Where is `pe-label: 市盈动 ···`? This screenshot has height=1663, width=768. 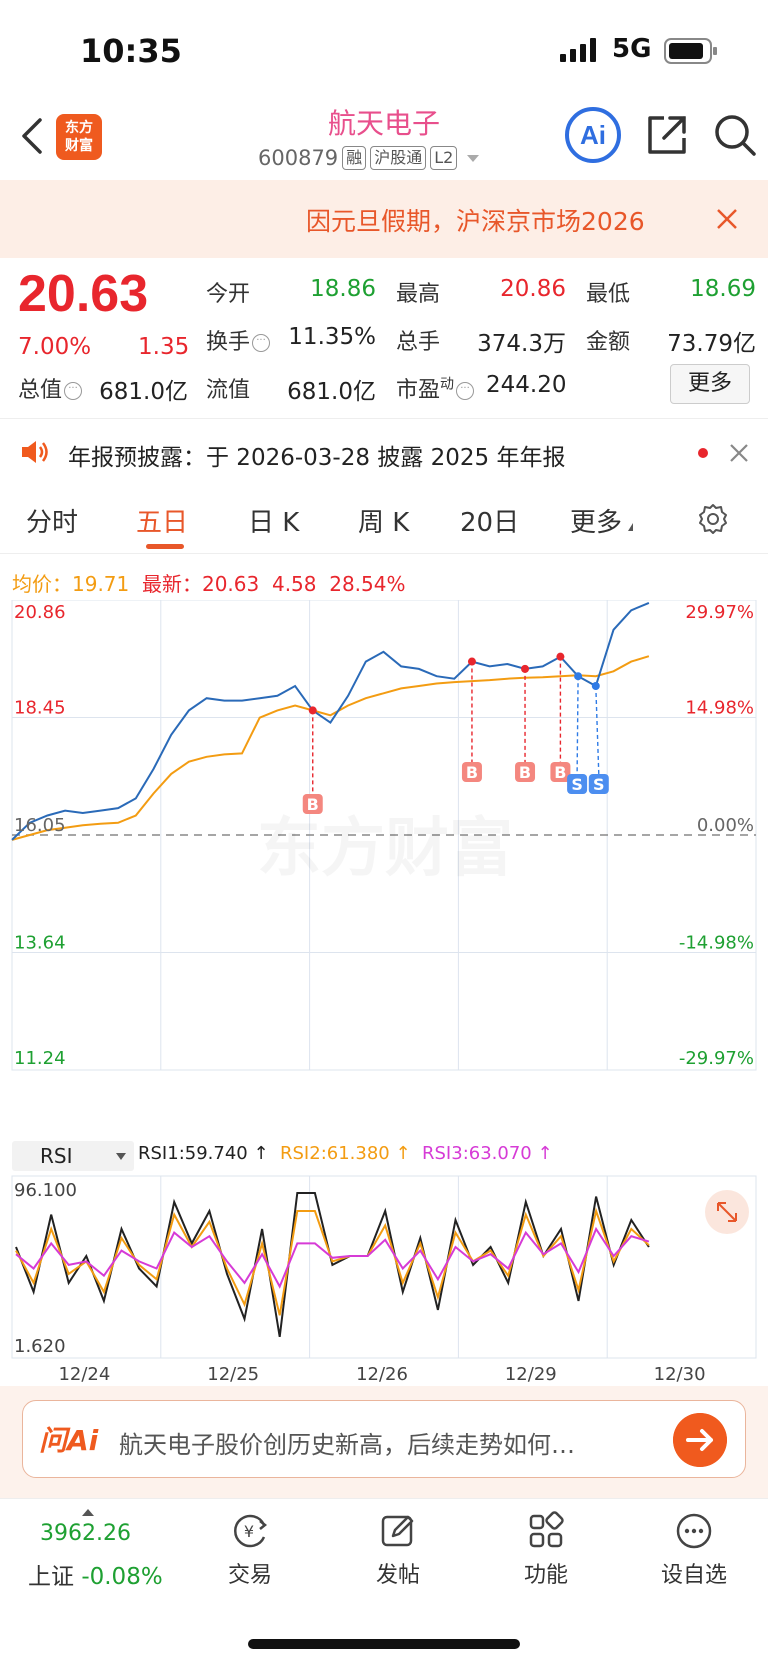
pe-label: 市盈动 ··· is located at coordinates (435, 388).